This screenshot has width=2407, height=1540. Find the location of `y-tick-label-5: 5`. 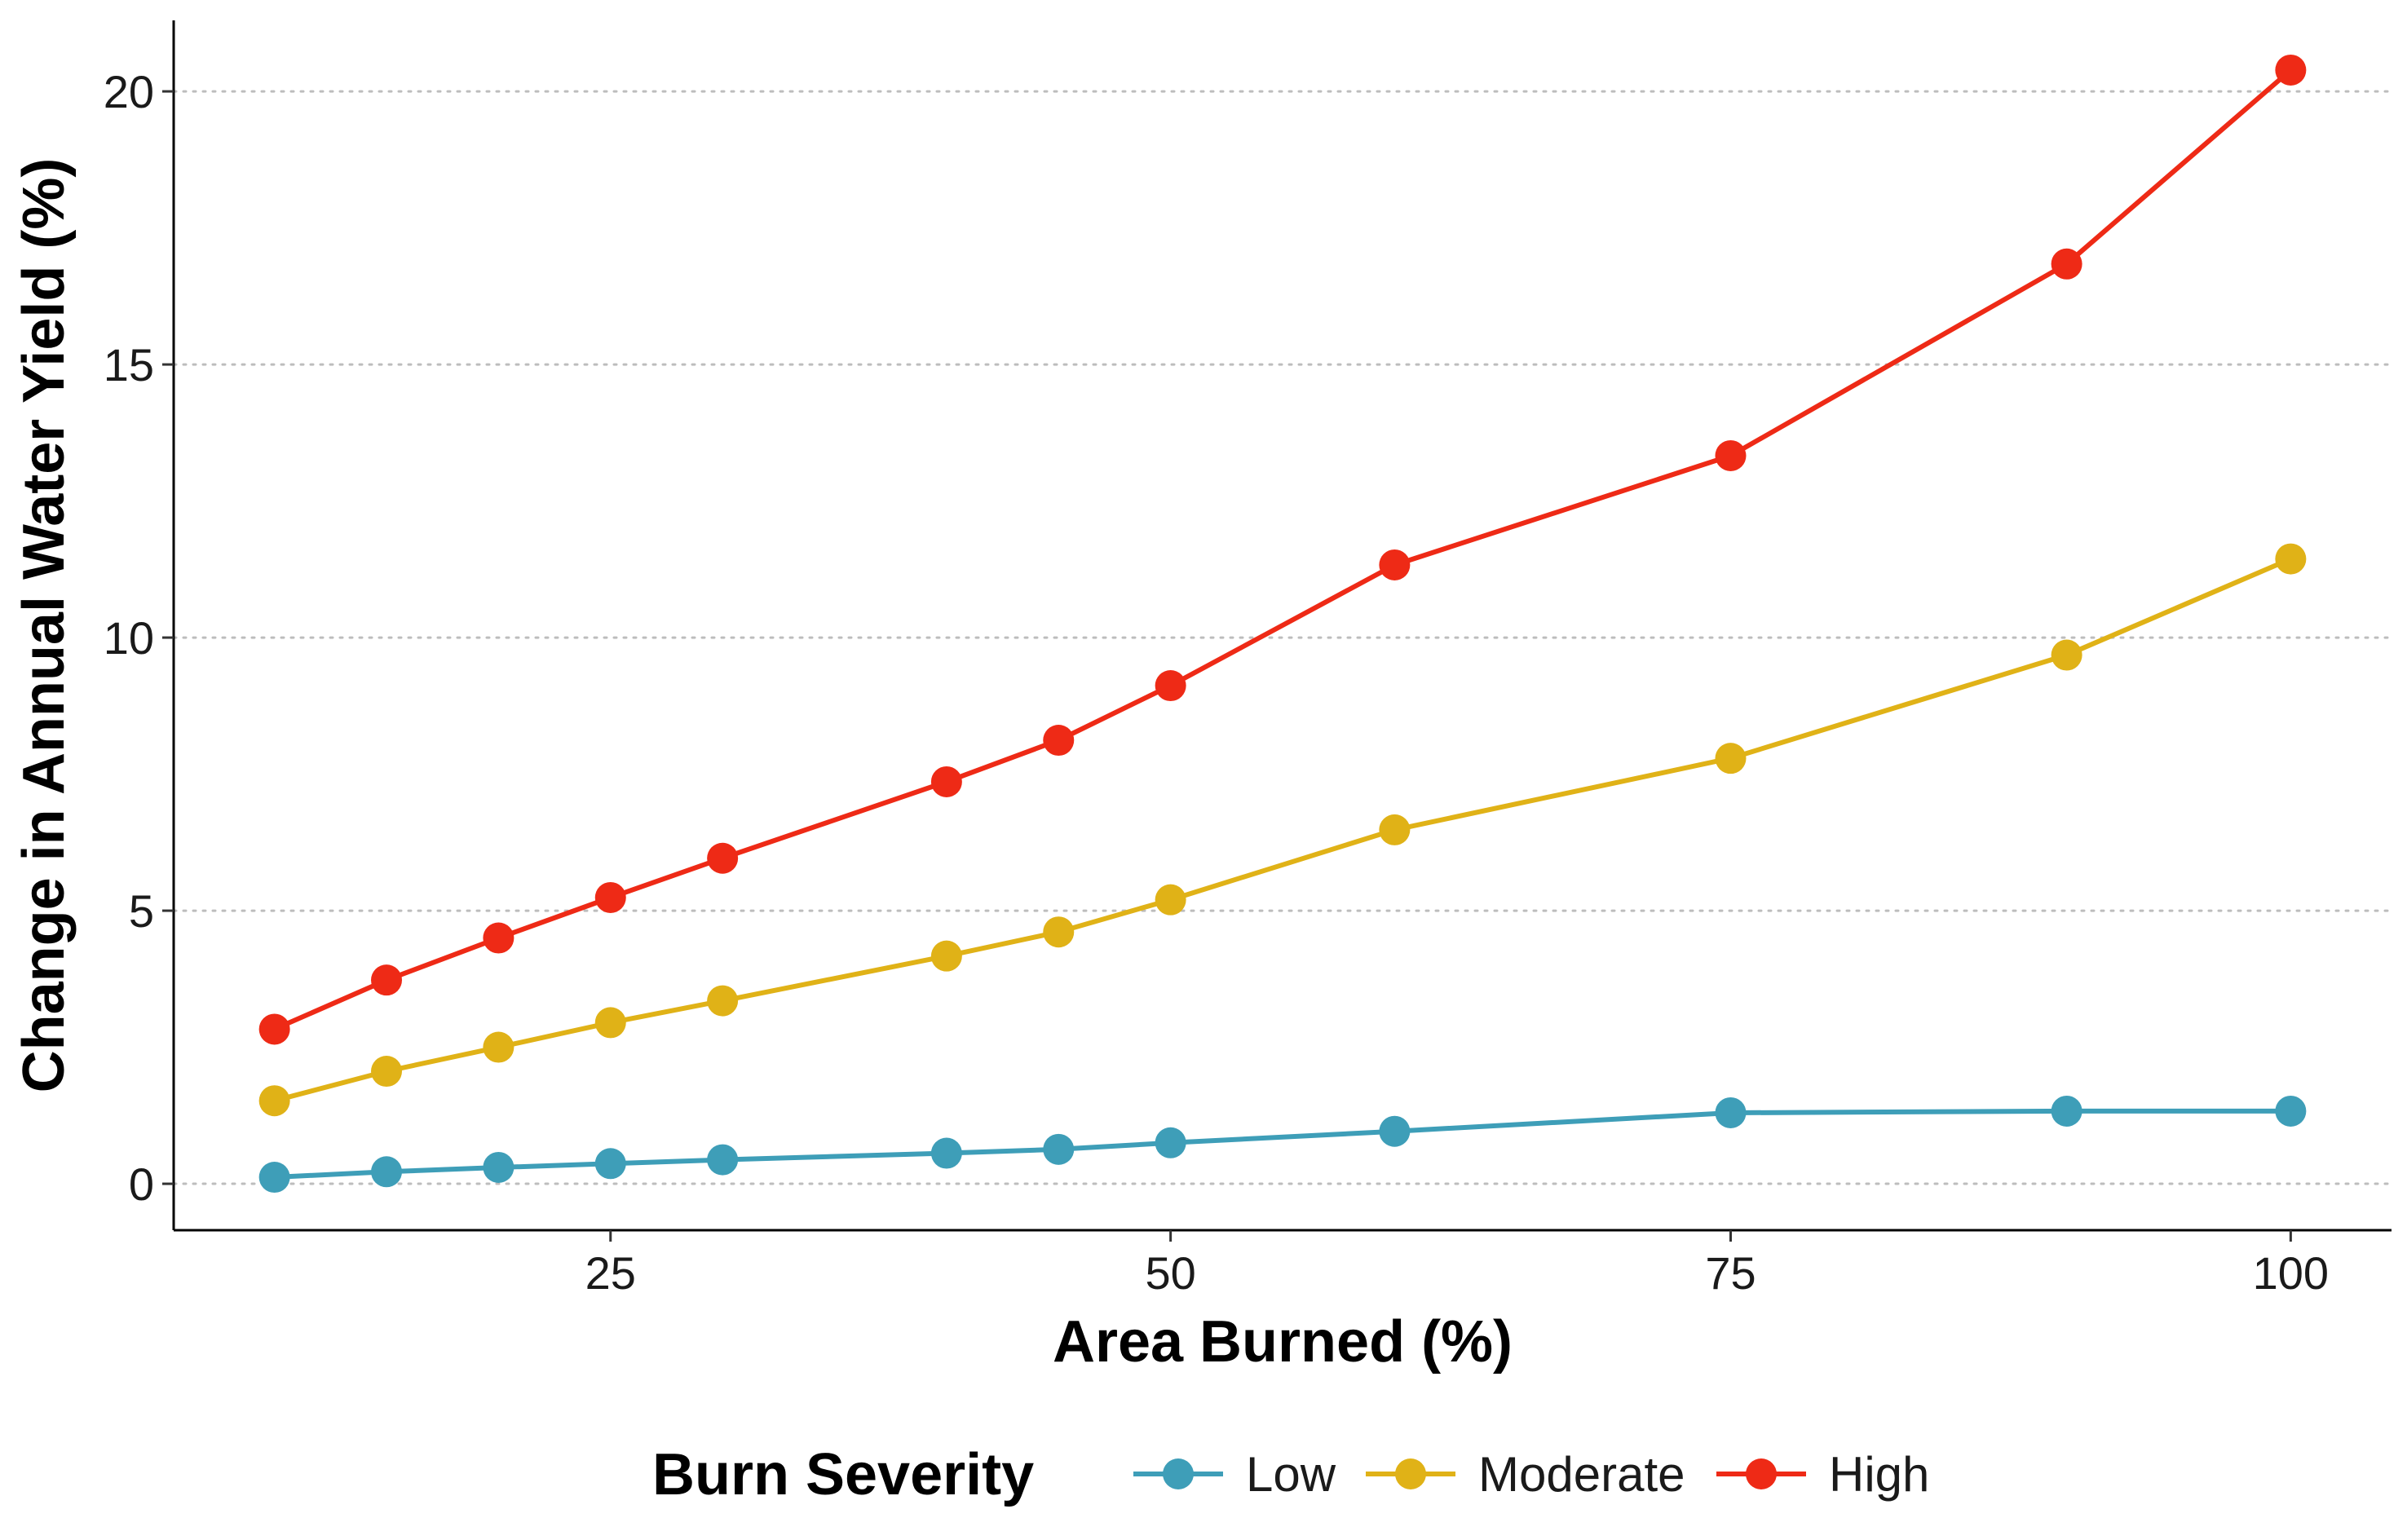

y-tick-label-5: 5 is located at coordinates (141, 911).